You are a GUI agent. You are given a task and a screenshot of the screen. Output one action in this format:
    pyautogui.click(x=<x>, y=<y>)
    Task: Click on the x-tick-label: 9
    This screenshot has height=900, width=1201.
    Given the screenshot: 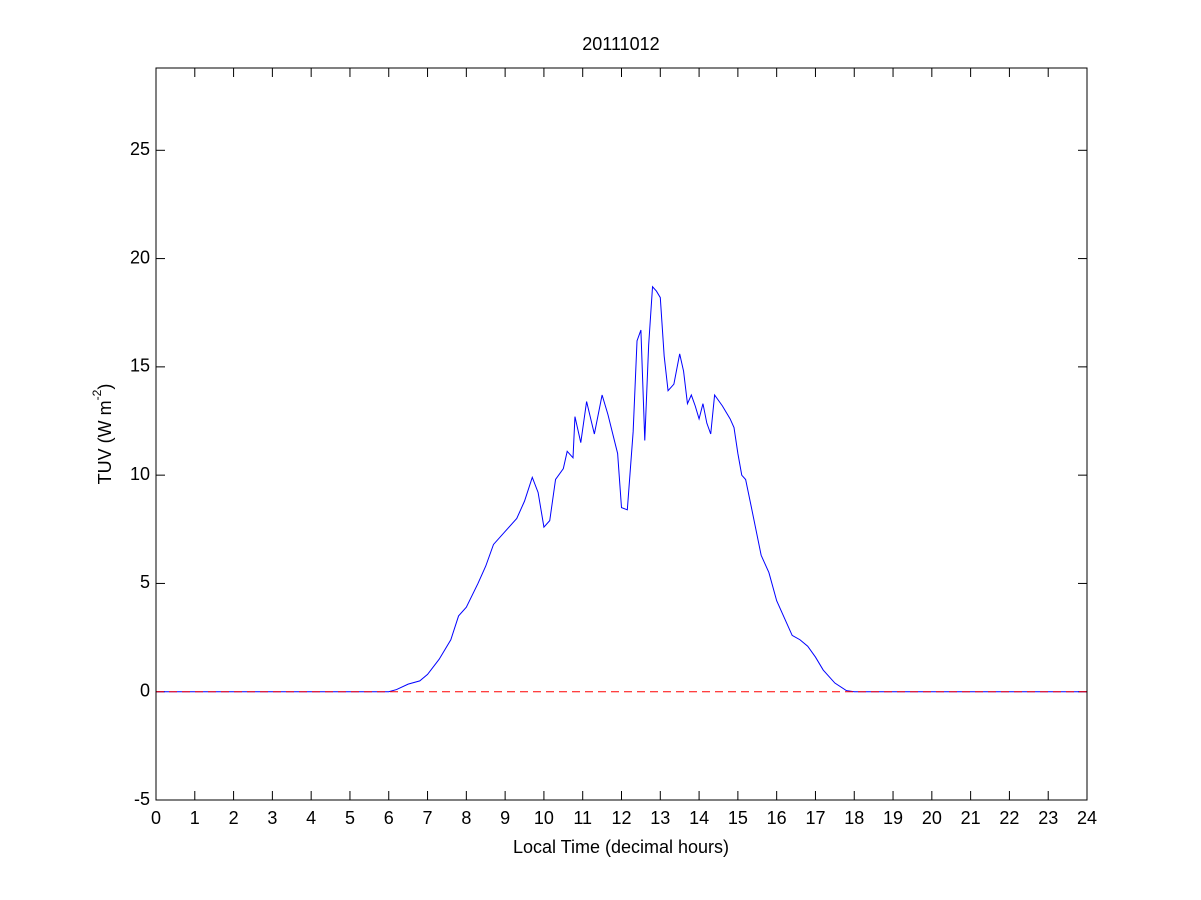 What is the action you would take?
    pyautogui.click(x=505, y=818)
    